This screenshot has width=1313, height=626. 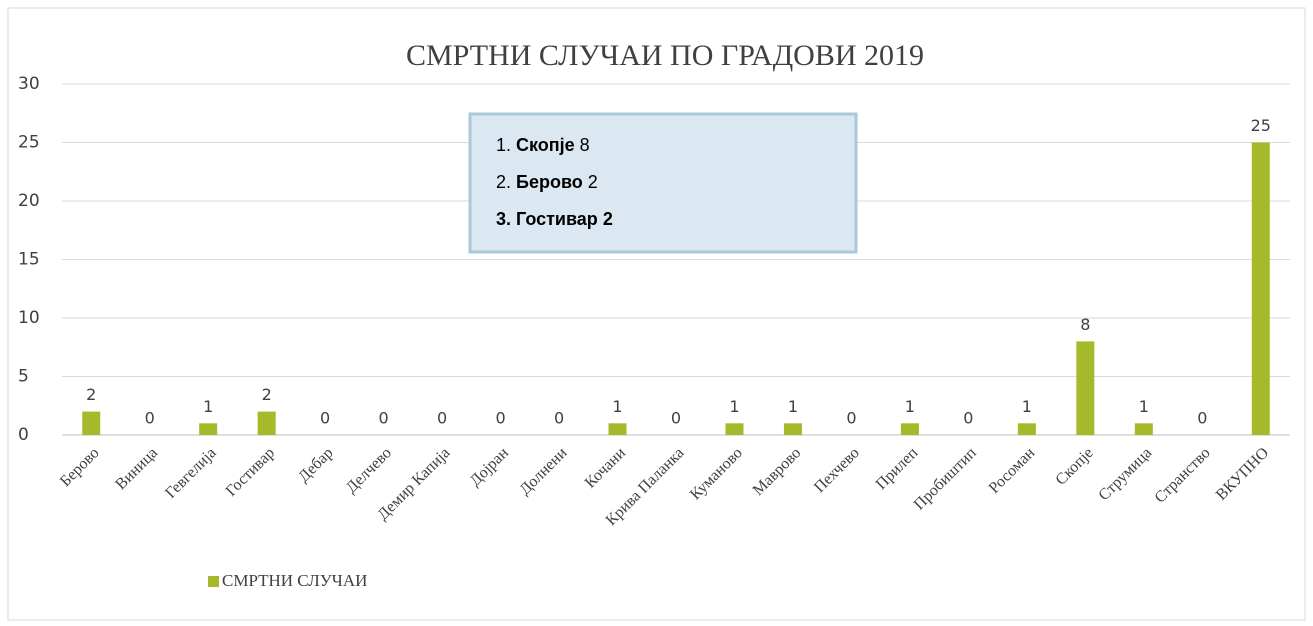 I want to click on annotation-bg, so click(x=663, y=183).